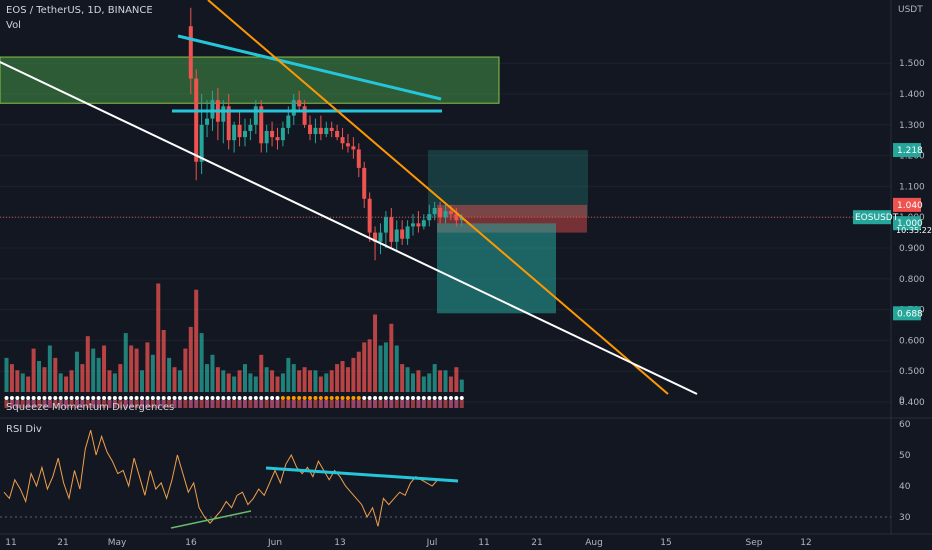 The width and height of the screenshot is (932, 550). I want to click on squeeze-zero-label: 0, so click(902, 401).